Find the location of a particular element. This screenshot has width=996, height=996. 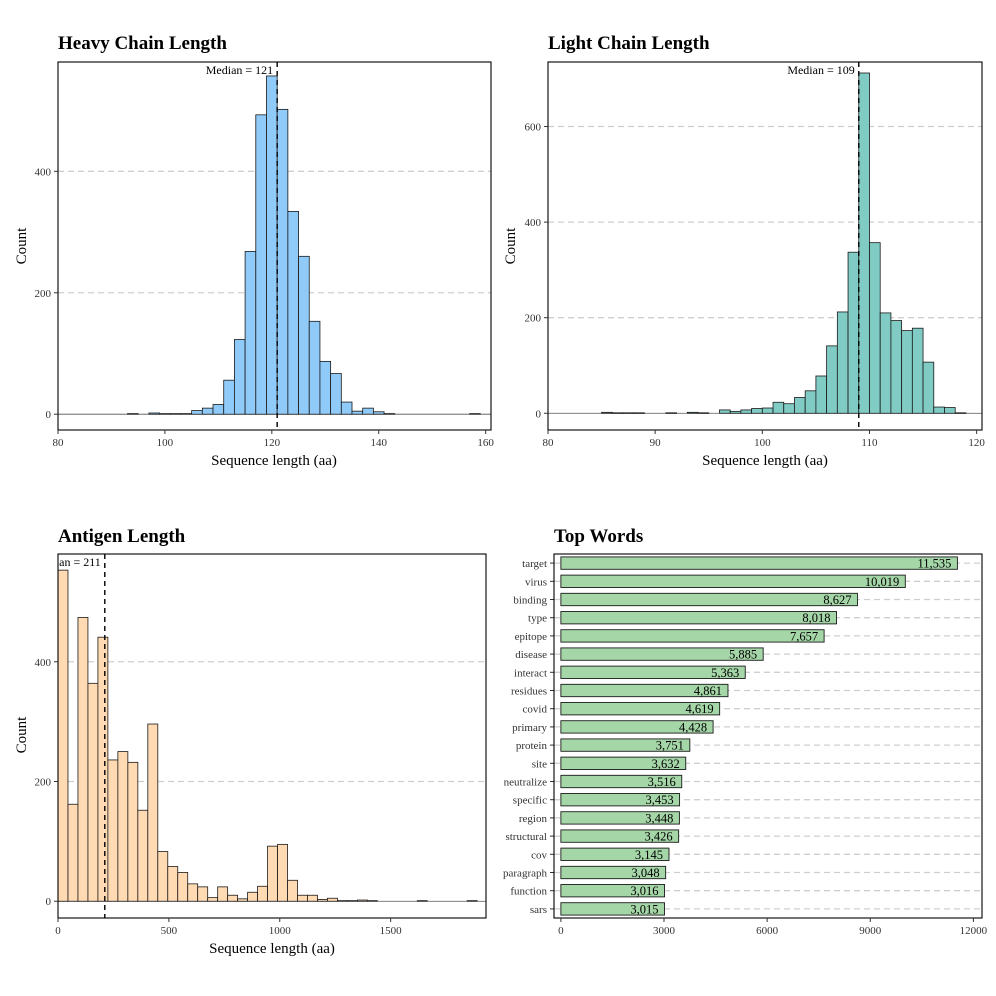

top-words-value-label-interact: 5,363 is located at coordinates (725, 673).